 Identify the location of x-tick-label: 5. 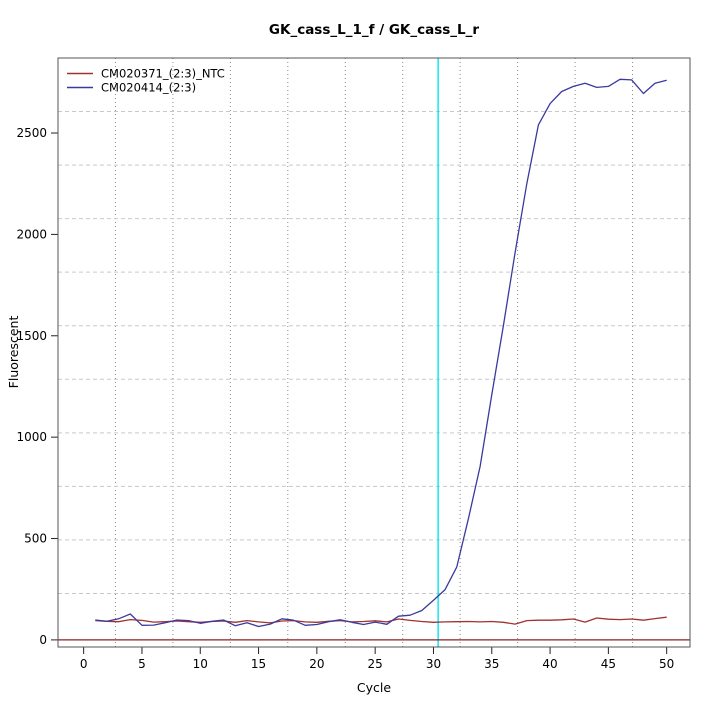
(142, 664).